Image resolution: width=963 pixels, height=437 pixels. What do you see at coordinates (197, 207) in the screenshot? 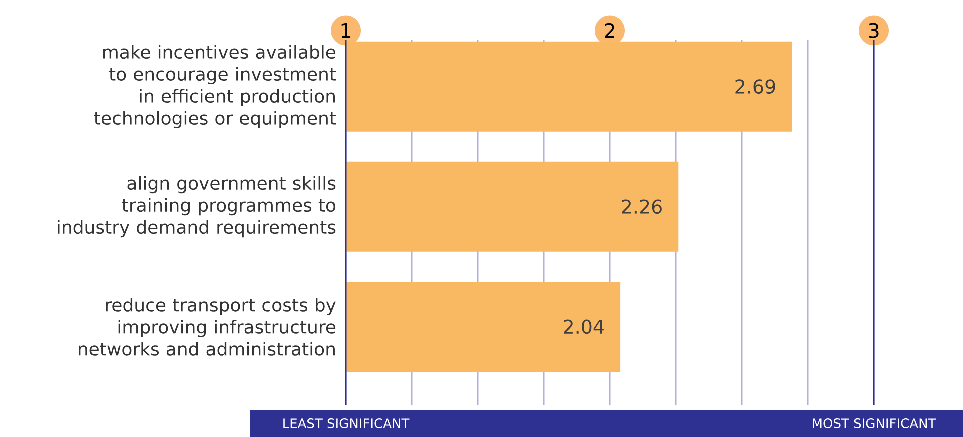
I see `y-tick-label: align government skills training programmes to industry demand requirements` at bounding box center [197, 207].